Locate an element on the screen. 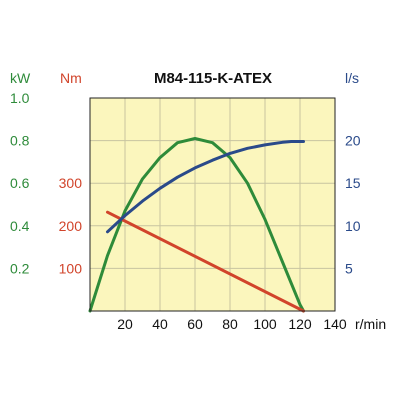  flow-tick-label: 15 is located at coordinates (353, 183).